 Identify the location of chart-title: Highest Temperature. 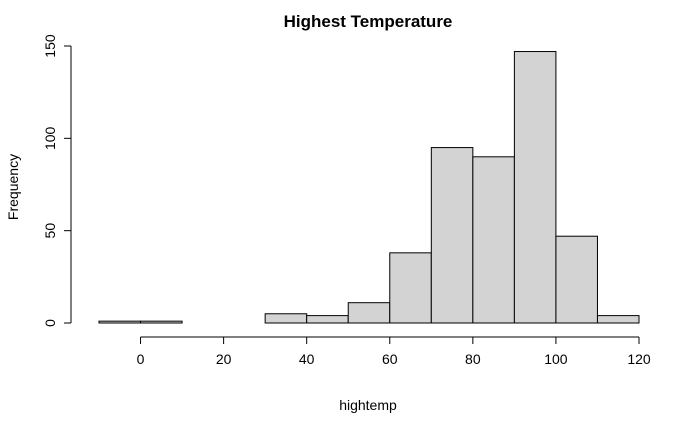
(368, 21).